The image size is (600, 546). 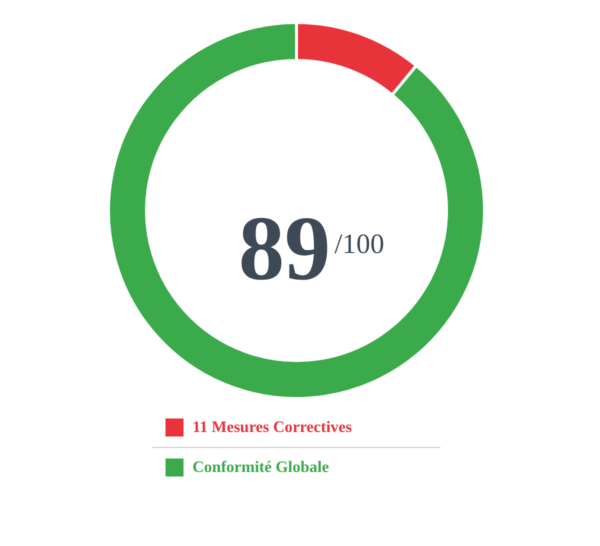 I want to click on text: 89, so click(x=284, y=248).